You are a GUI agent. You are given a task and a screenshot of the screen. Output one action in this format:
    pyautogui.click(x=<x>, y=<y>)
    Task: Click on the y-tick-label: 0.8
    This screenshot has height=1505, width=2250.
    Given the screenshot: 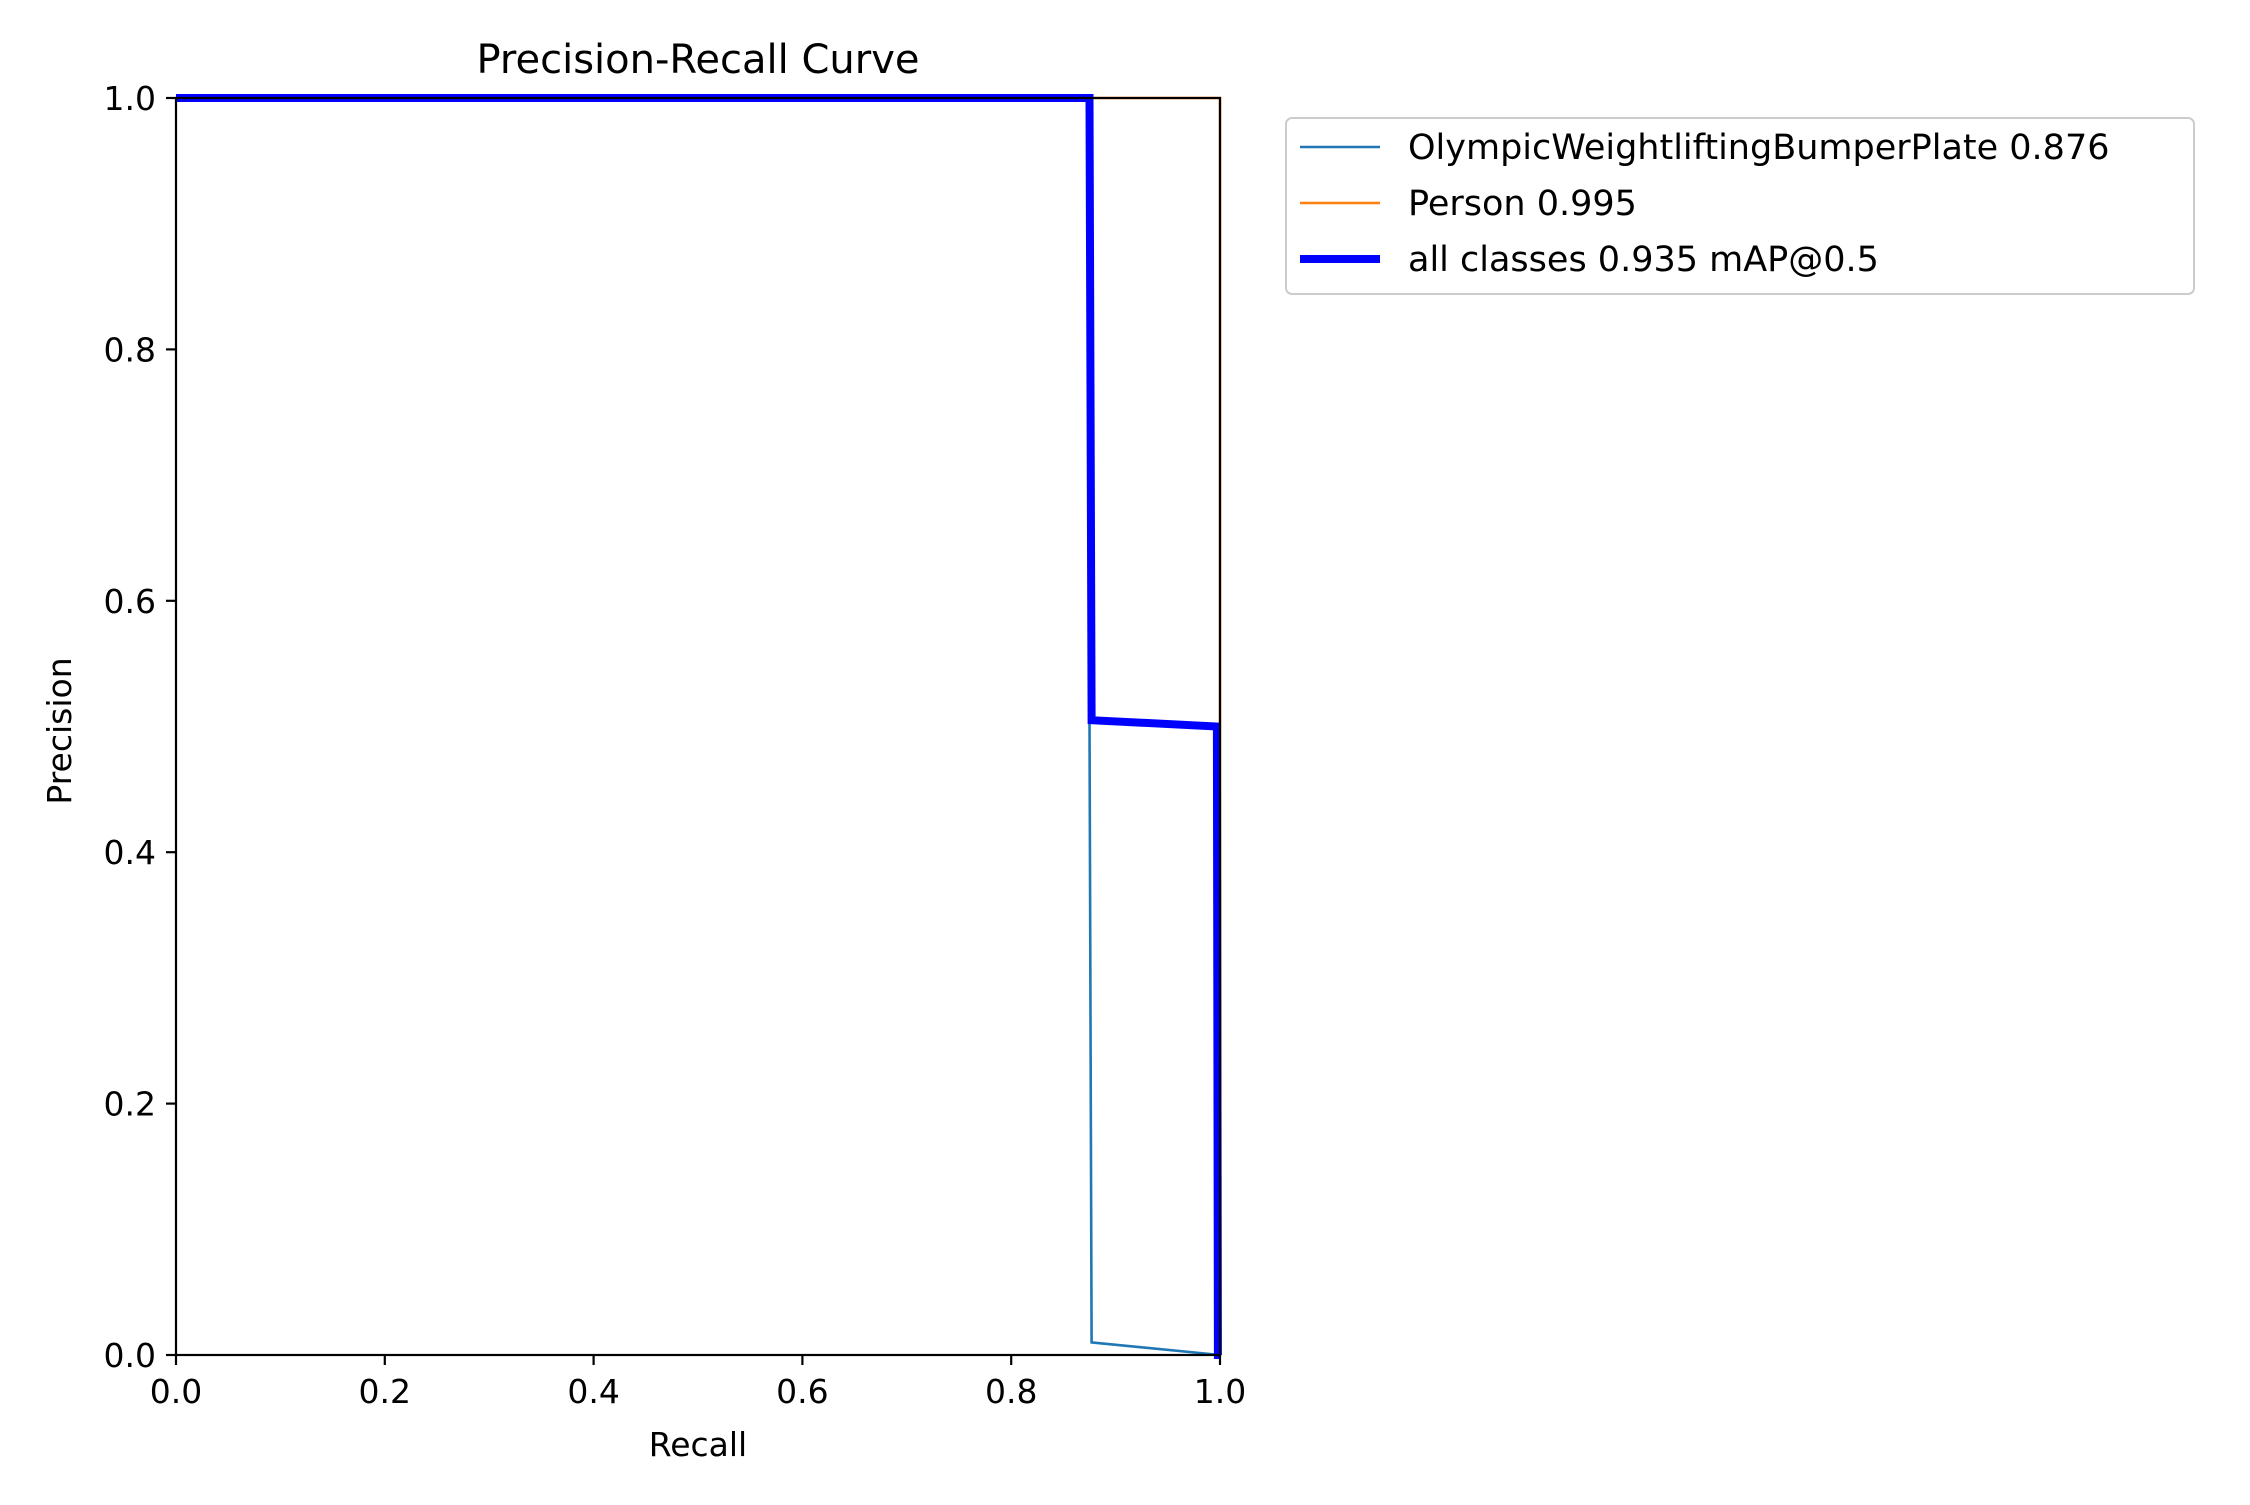 What is the action you would take?
    pyautogui.click(x=130, y=349)
    